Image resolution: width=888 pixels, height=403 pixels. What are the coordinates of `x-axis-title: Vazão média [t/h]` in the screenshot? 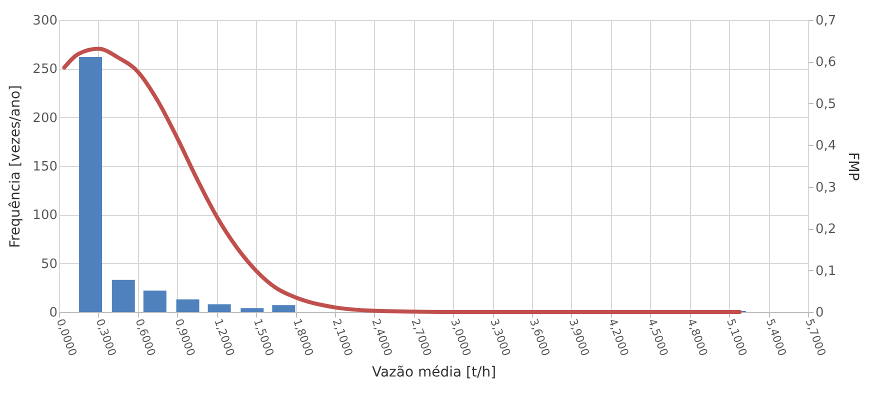 It's located at (434, 372).